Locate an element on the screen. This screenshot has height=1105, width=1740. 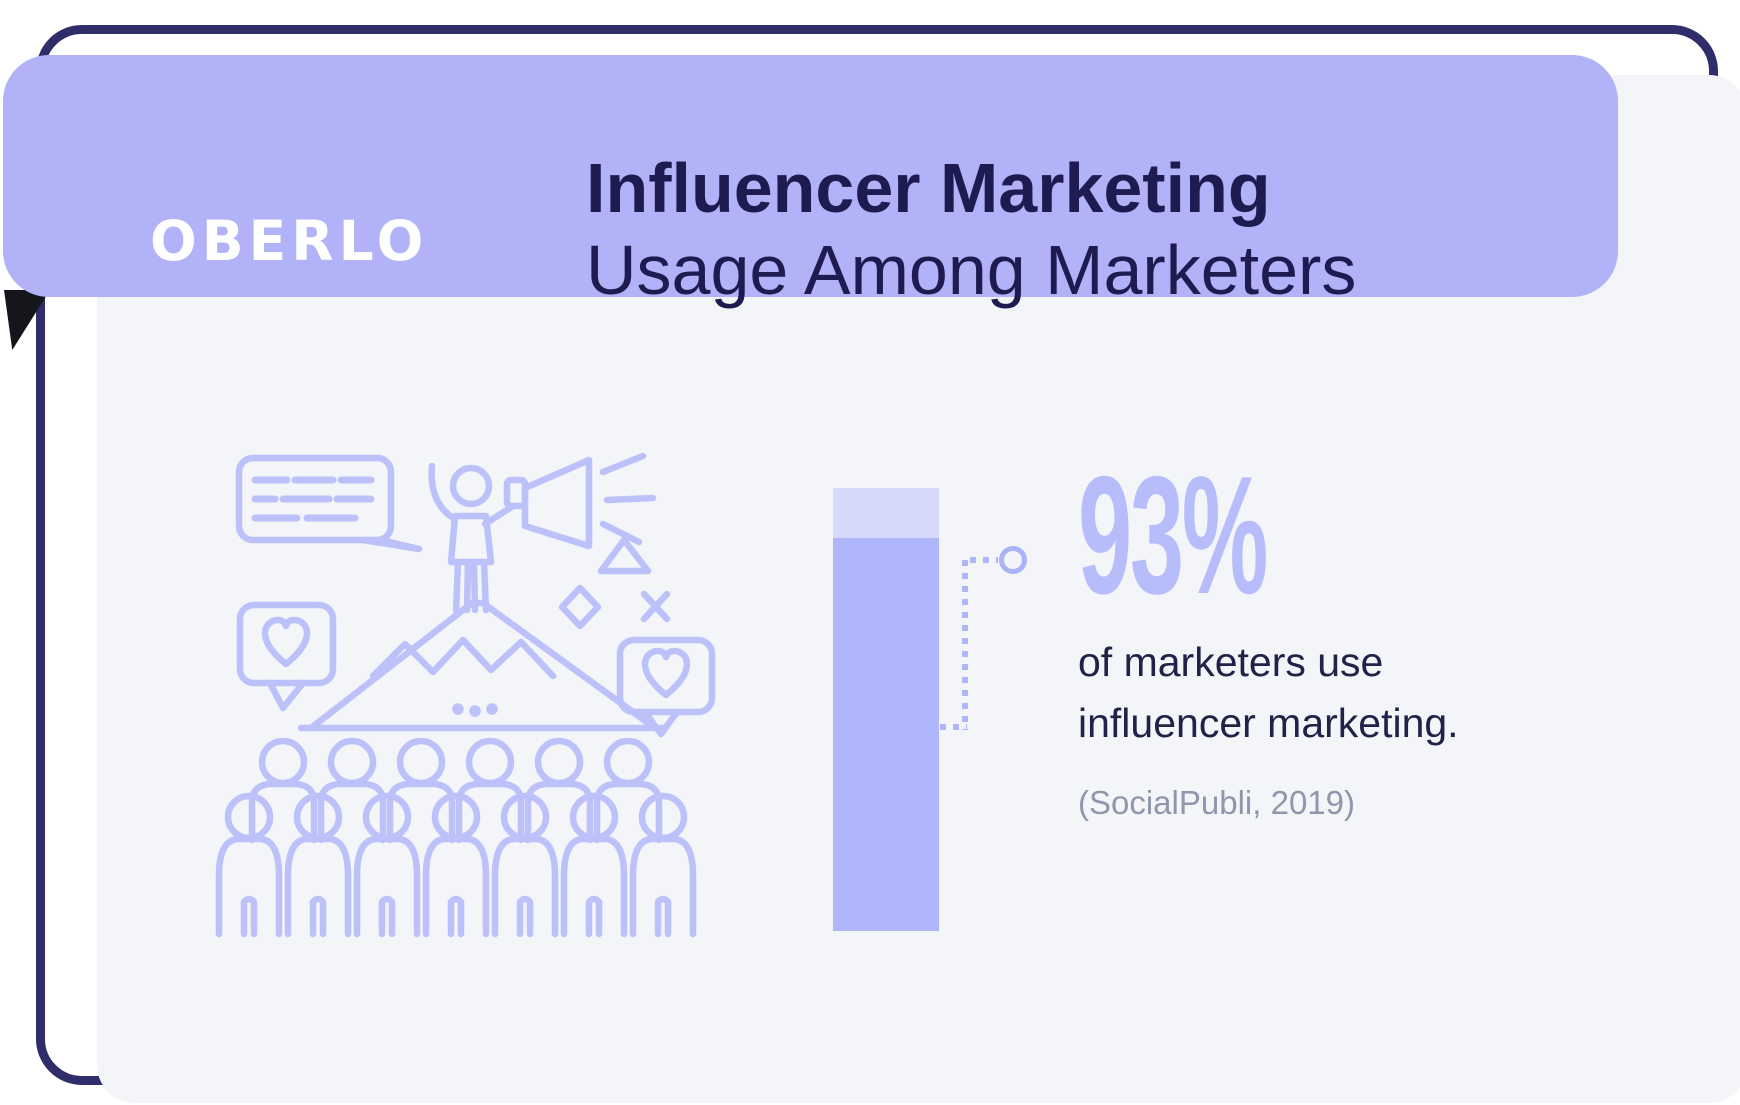
bar-93-percent is located at coordinates (886, 709).